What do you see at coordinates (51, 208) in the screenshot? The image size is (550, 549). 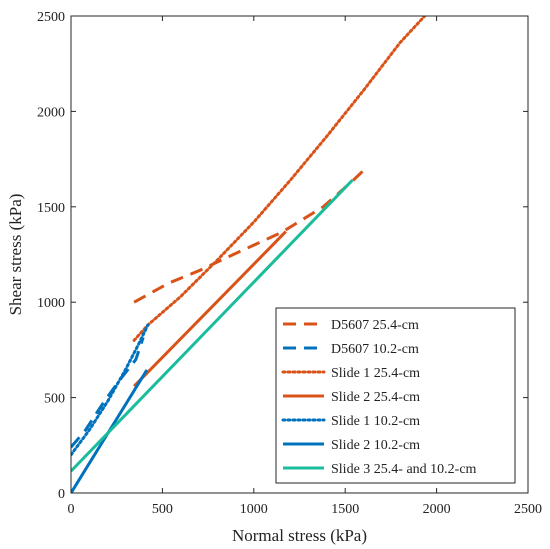 I see `y-tick-label: 1500` at bounding box center [51, 208].